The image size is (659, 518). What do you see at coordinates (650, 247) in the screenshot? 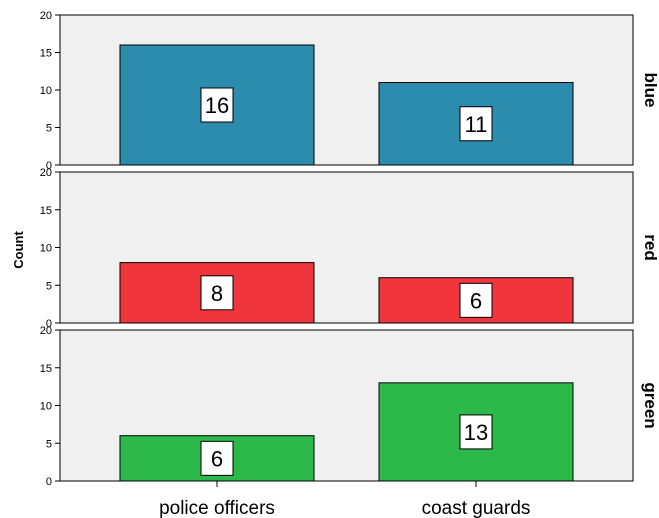
I see `panel-label-red: red` at bounding box center [650, 247].